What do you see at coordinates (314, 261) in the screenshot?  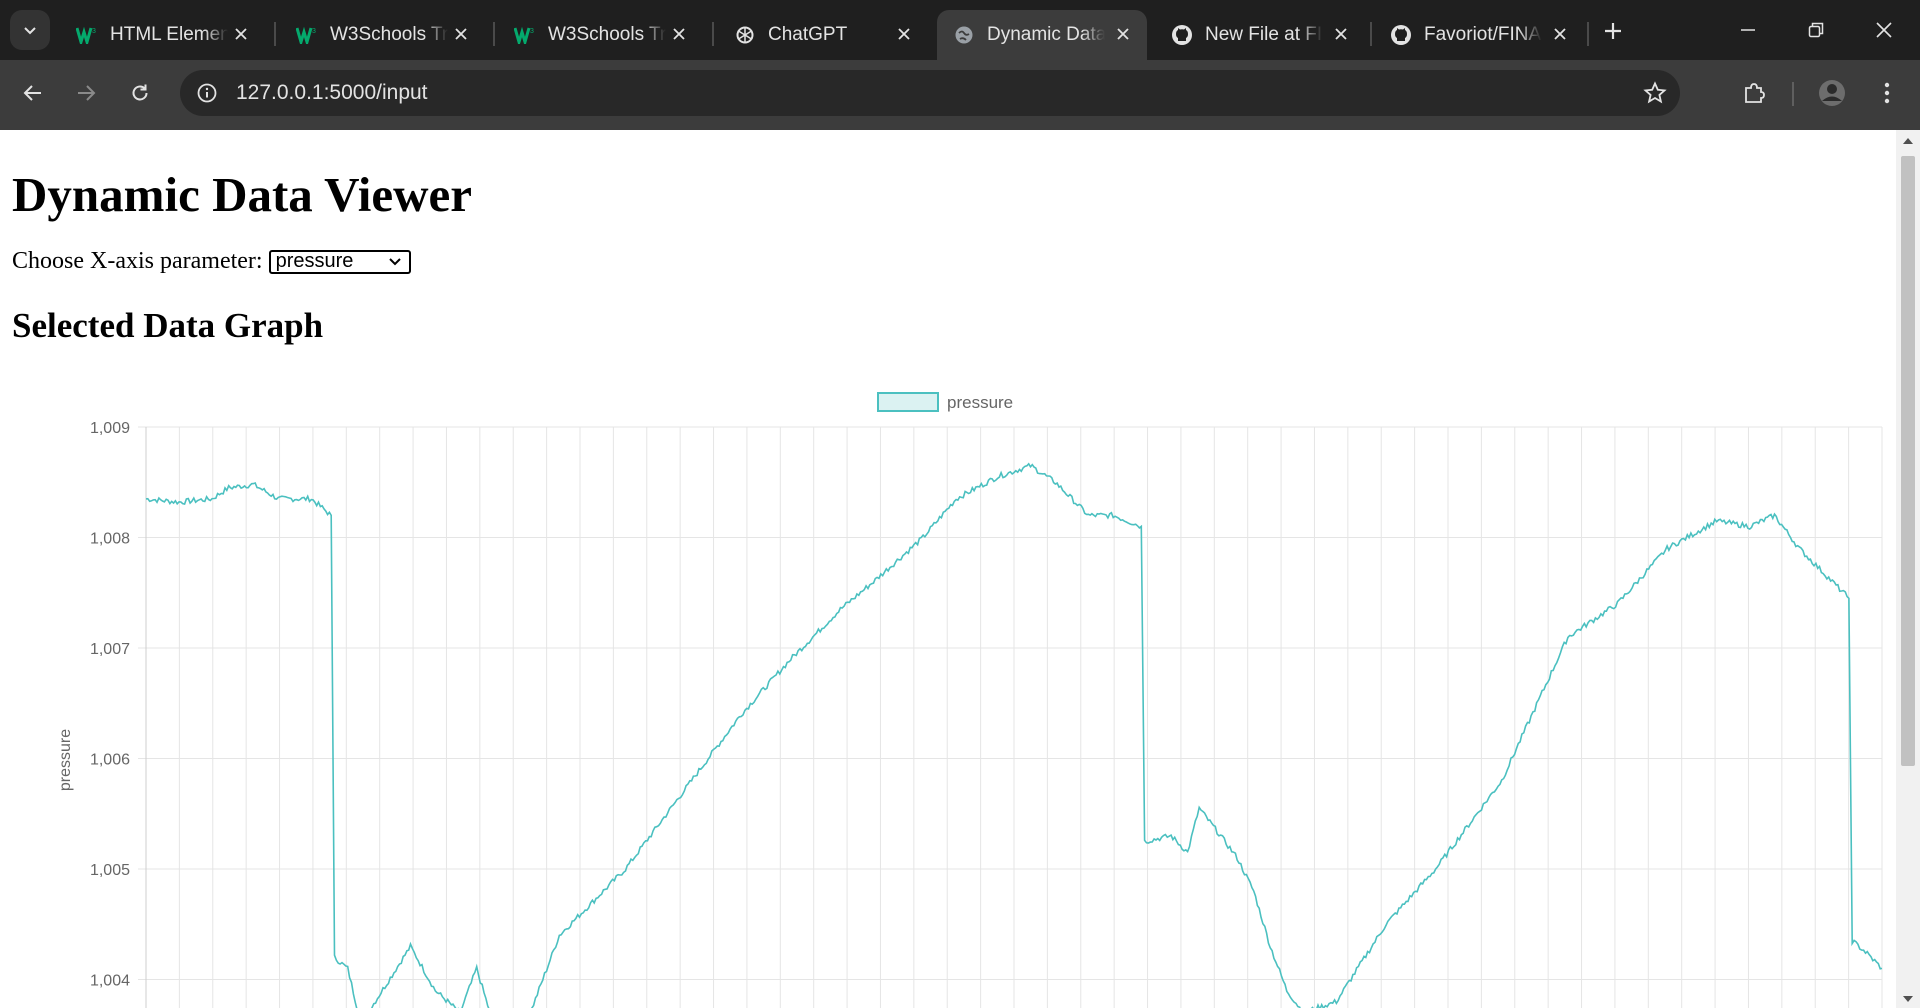 I see `xparam-selected-value: pressure` at bounding box center [314, 261].